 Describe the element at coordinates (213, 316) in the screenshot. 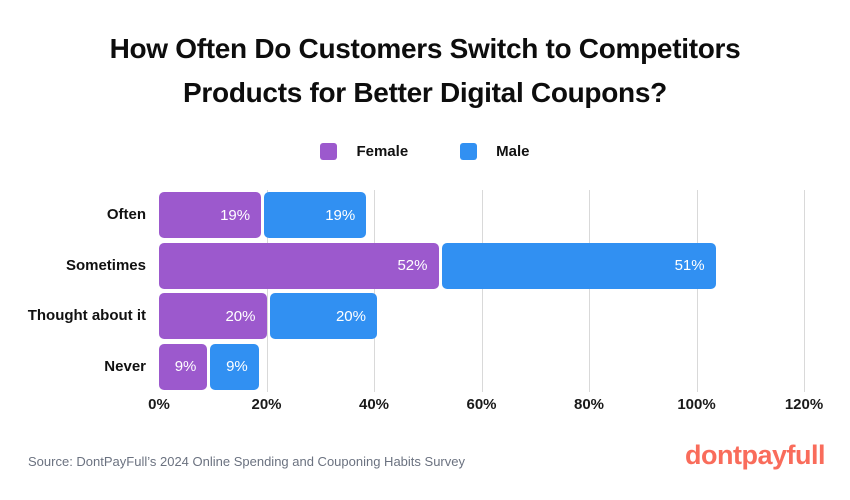

I see `bar-segment-female-2: 20%` at that location.